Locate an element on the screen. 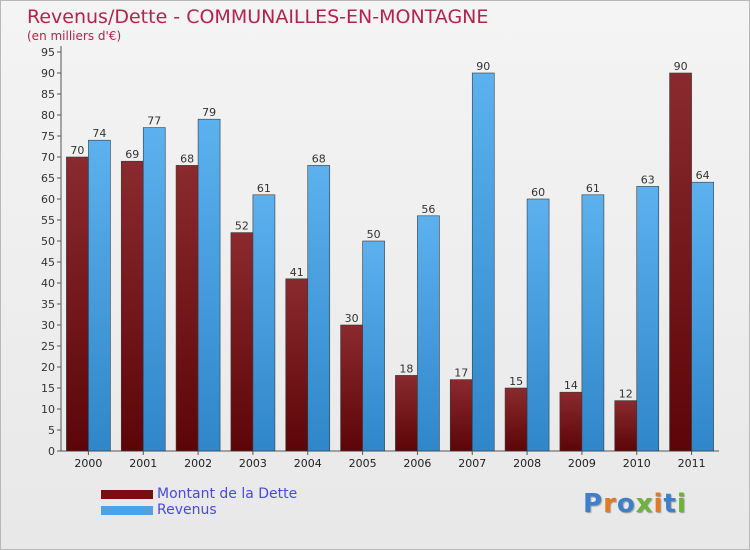  y-tick-label: 0 is located at coordinates (51, 451).